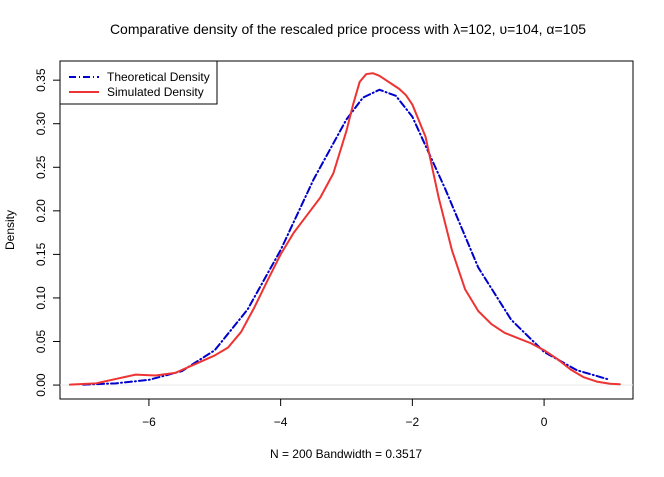 Image resolution: width=664 pixels, height=477 pixels. I want to click on y-axis: 0.00 0.05 0.10 0.15 0.20 0.25 0.30 0.35, so click(47, 232).